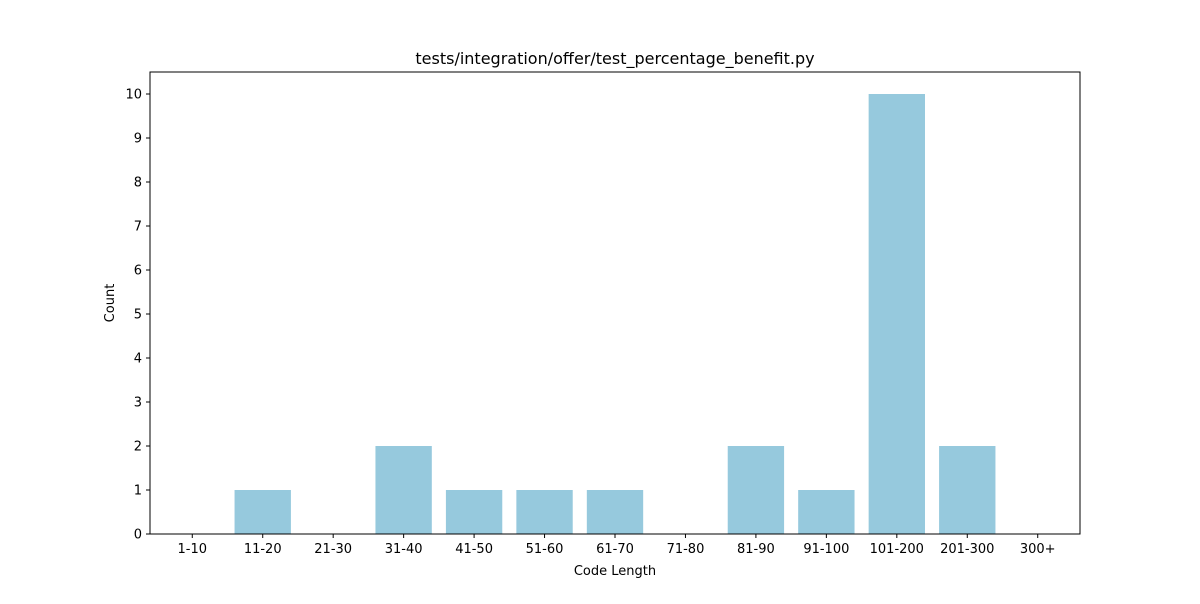 The height and width of the screenshot is (604, 1200). Describe the element at coordinates (545, 549) in the screenshot. I see `x-tick-label: 51-60` at that location.